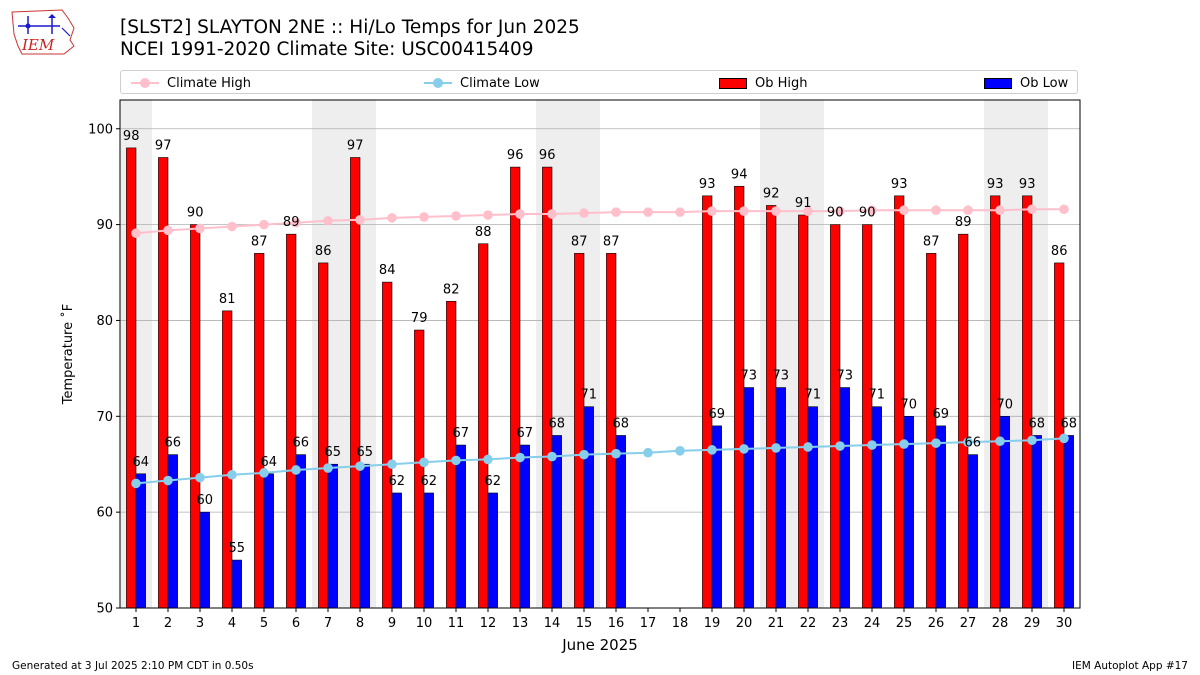 The image size is (1200, 675). What do you see at coordinates (616, 623) in the screenshot?
I see `x-tick-label: 16` at bounding box center [616, 623].